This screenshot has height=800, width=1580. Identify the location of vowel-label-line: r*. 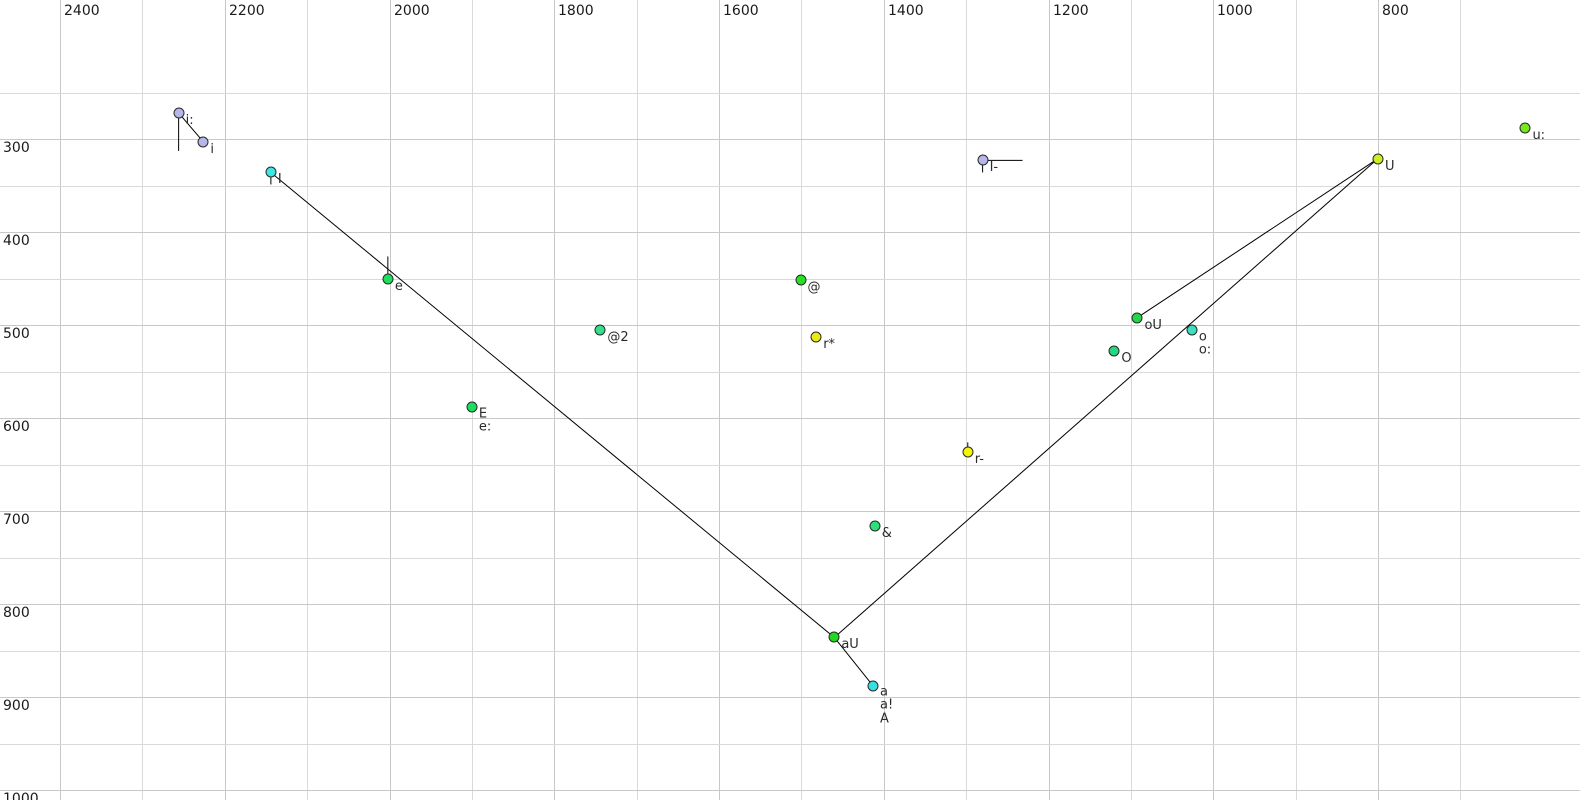
(829, 345).